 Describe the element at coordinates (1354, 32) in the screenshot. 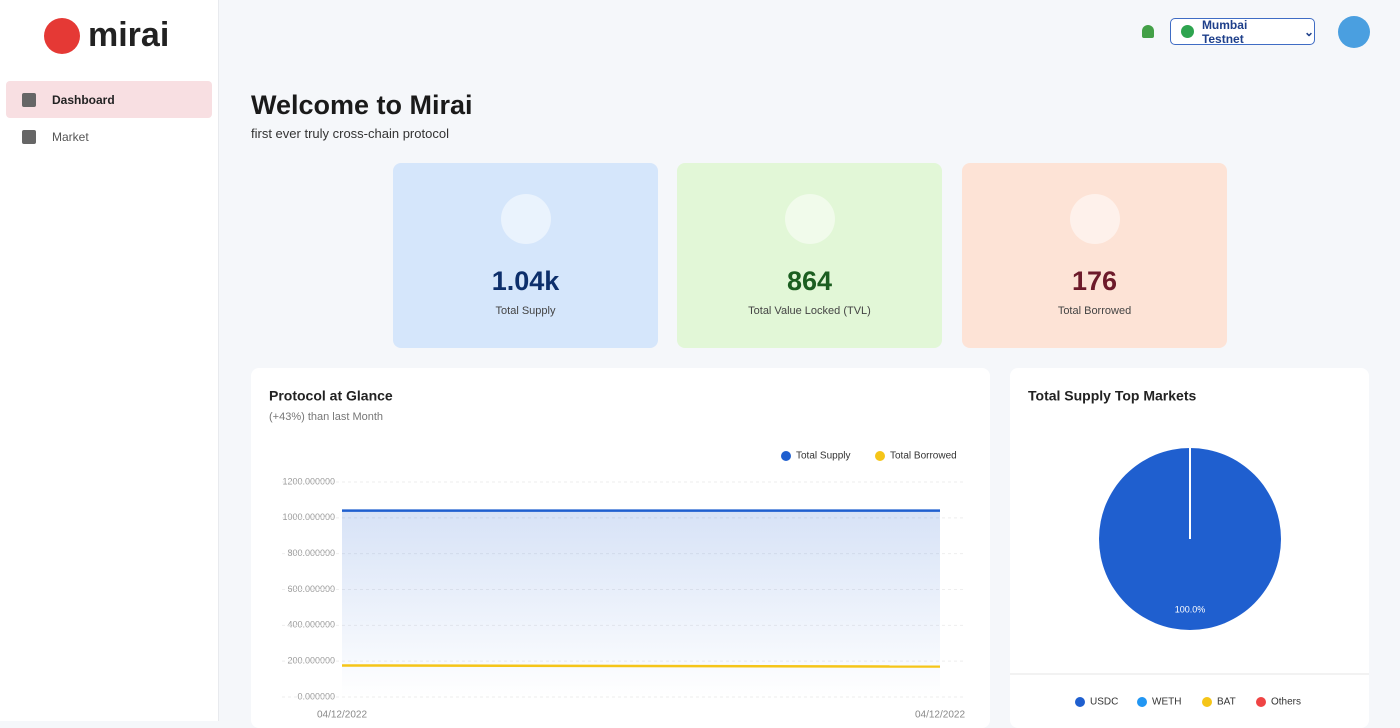

I see `avatar` at that location.